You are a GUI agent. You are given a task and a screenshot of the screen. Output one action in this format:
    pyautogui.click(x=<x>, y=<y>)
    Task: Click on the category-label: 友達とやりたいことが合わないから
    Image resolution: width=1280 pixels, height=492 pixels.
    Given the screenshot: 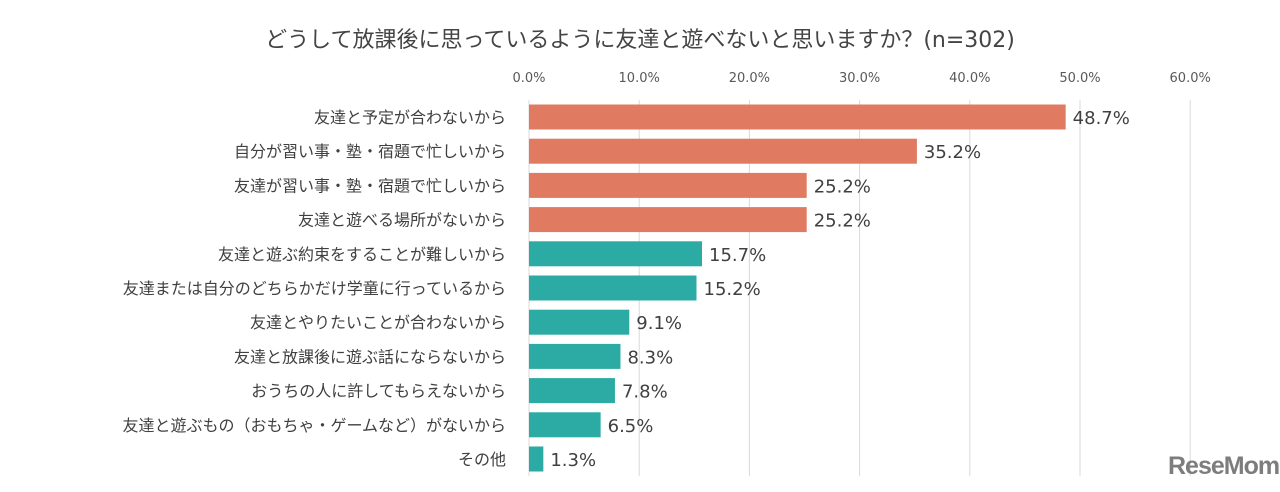 What is the action you would take?
    pyautogui.click(x=378, y=322)
    